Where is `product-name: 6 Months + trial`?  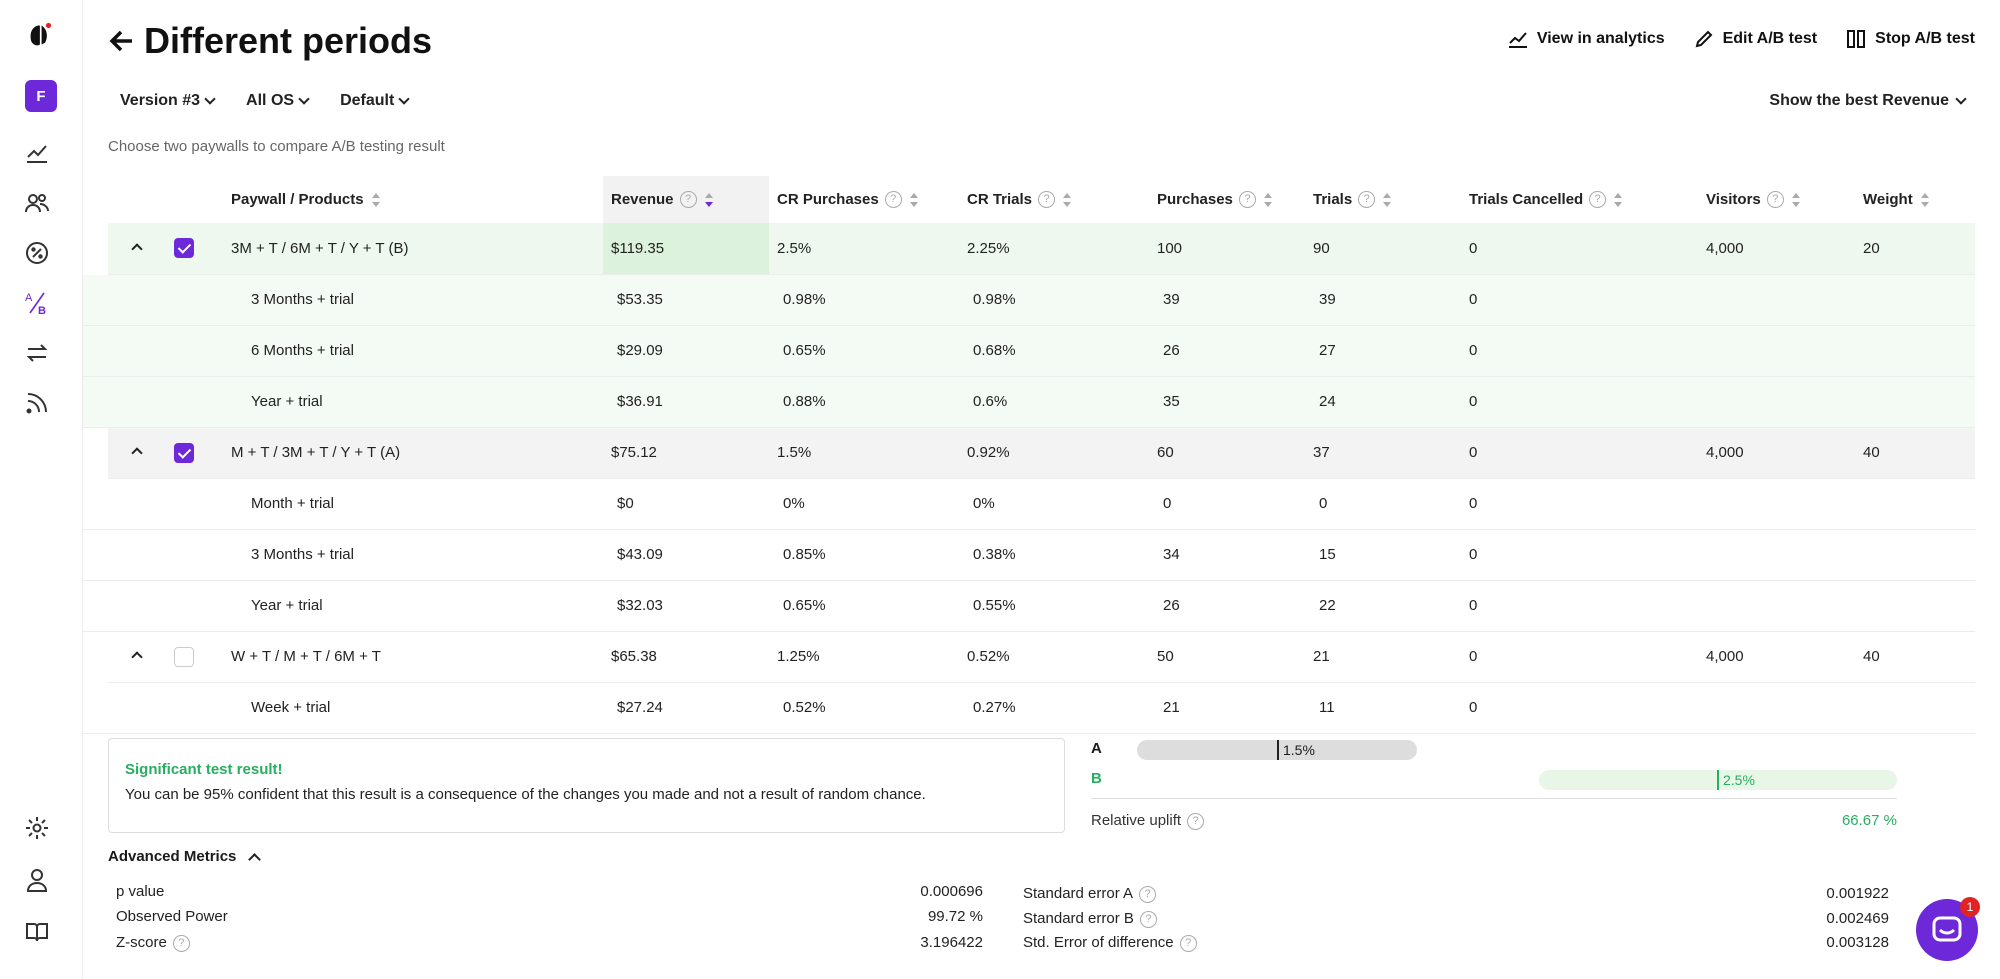
product-name: 6 Months + trial is located at coordinates (413, 351).